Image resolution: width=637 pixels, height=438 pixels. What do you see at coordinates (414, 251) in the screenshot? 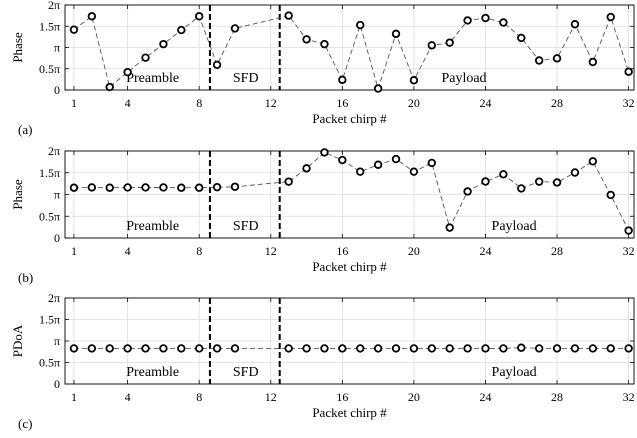
I see `x-tick-label: 20` at bounding box center [414, 251].